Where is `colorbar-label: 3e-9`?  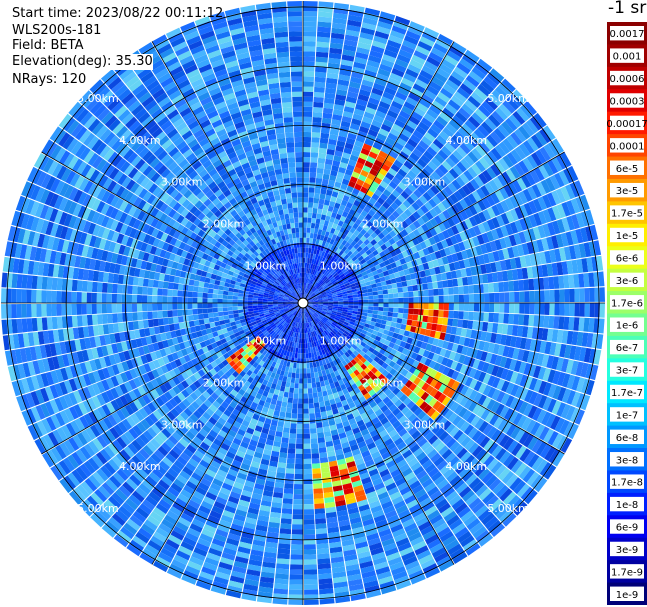 colorbar-label: 3e-9 is located at coordinates (627, 550).